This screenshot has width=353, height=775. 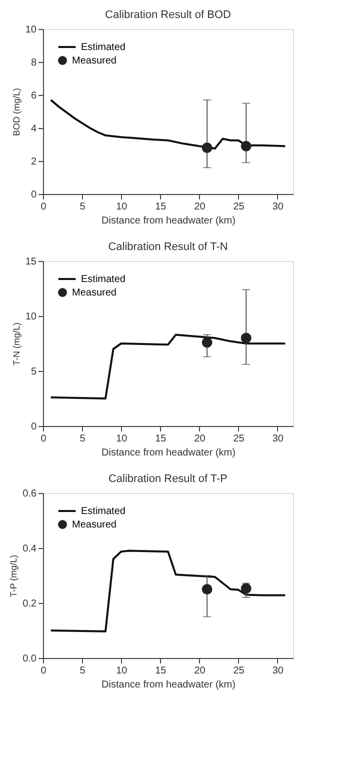 What do you see at coordinates (168, 15) in the screenshot?
I see `chart-title: Calibration Result of BOD` at bounding box center [168, 15].